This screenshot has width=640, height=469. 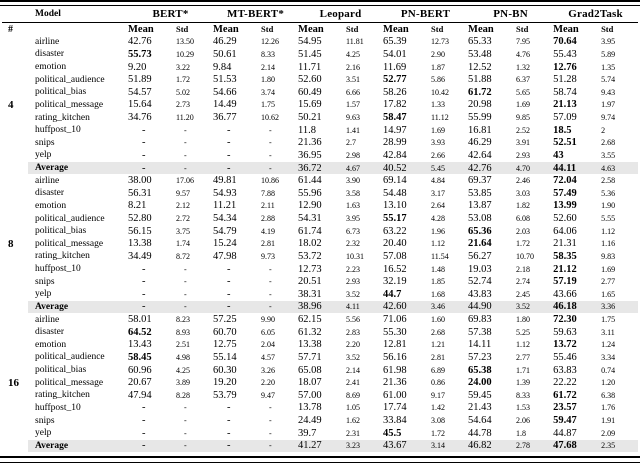 What do you see at coordinates (183, 256) in the screenshot?
I see `std-value: 8.72` at bounding box center [183, 256].